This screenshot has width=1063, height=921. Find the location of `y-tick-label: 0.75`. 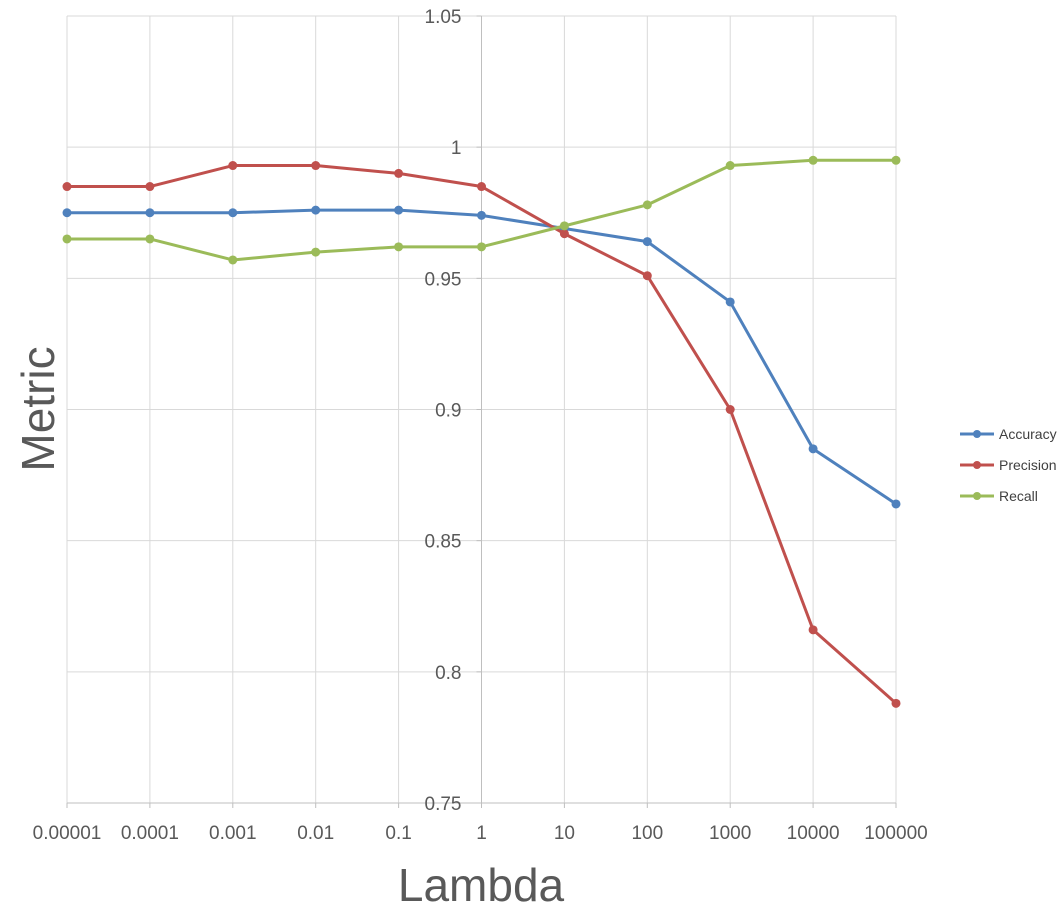

y-tick-label: 0.75 is located at coordinates (443, 804).